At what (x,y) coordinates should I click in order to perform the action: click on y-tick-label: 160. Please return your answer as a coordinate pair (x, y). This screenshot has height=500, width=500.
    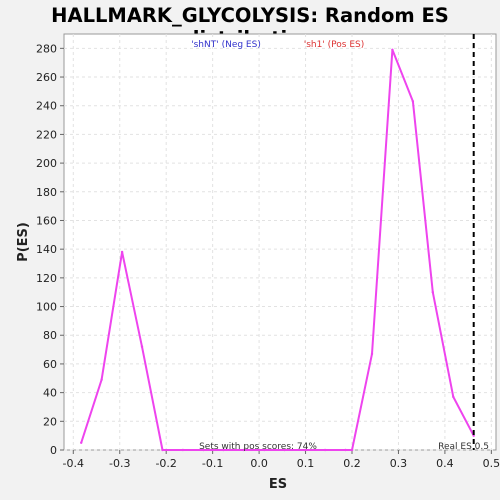
    Looking at the image, I should click on (46, 220).